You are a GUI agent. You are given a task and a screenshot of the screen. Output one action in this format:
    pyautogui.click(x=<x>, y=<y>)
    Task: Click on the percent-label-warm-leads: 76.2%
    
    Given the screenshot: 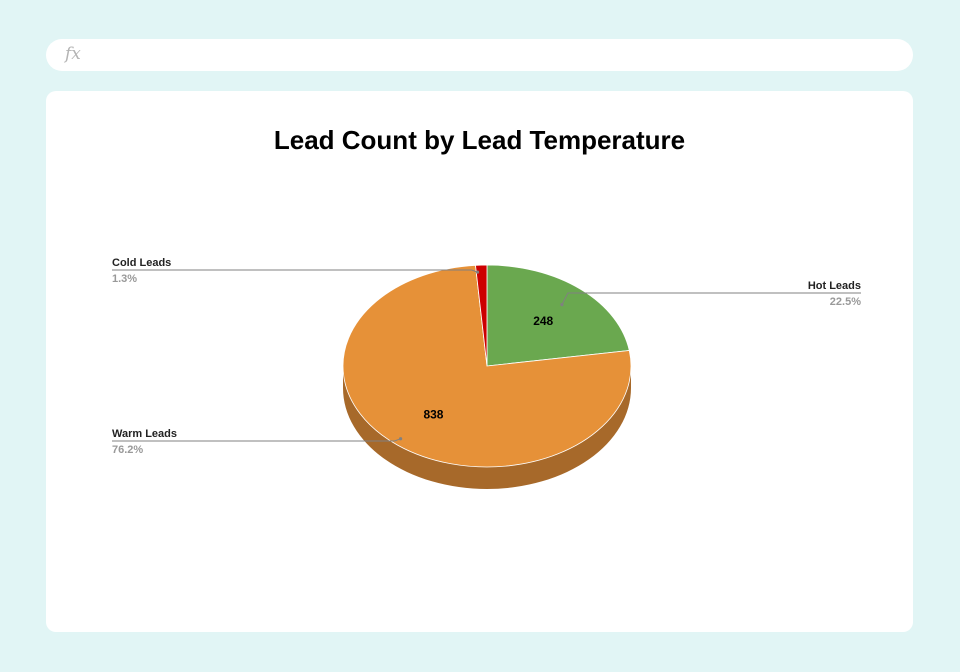 What is the action you would take?
    pyautogui.click(x=127, y=450)
    